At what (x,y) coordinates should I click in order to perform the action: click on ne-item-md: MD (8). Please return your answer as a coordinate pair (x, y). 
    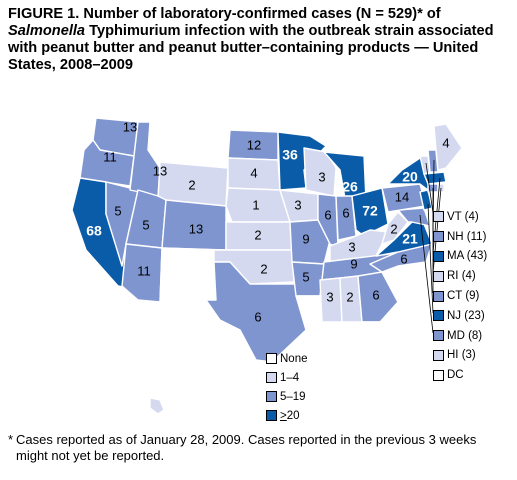
    Looking at the image, I should click on (460, 336).